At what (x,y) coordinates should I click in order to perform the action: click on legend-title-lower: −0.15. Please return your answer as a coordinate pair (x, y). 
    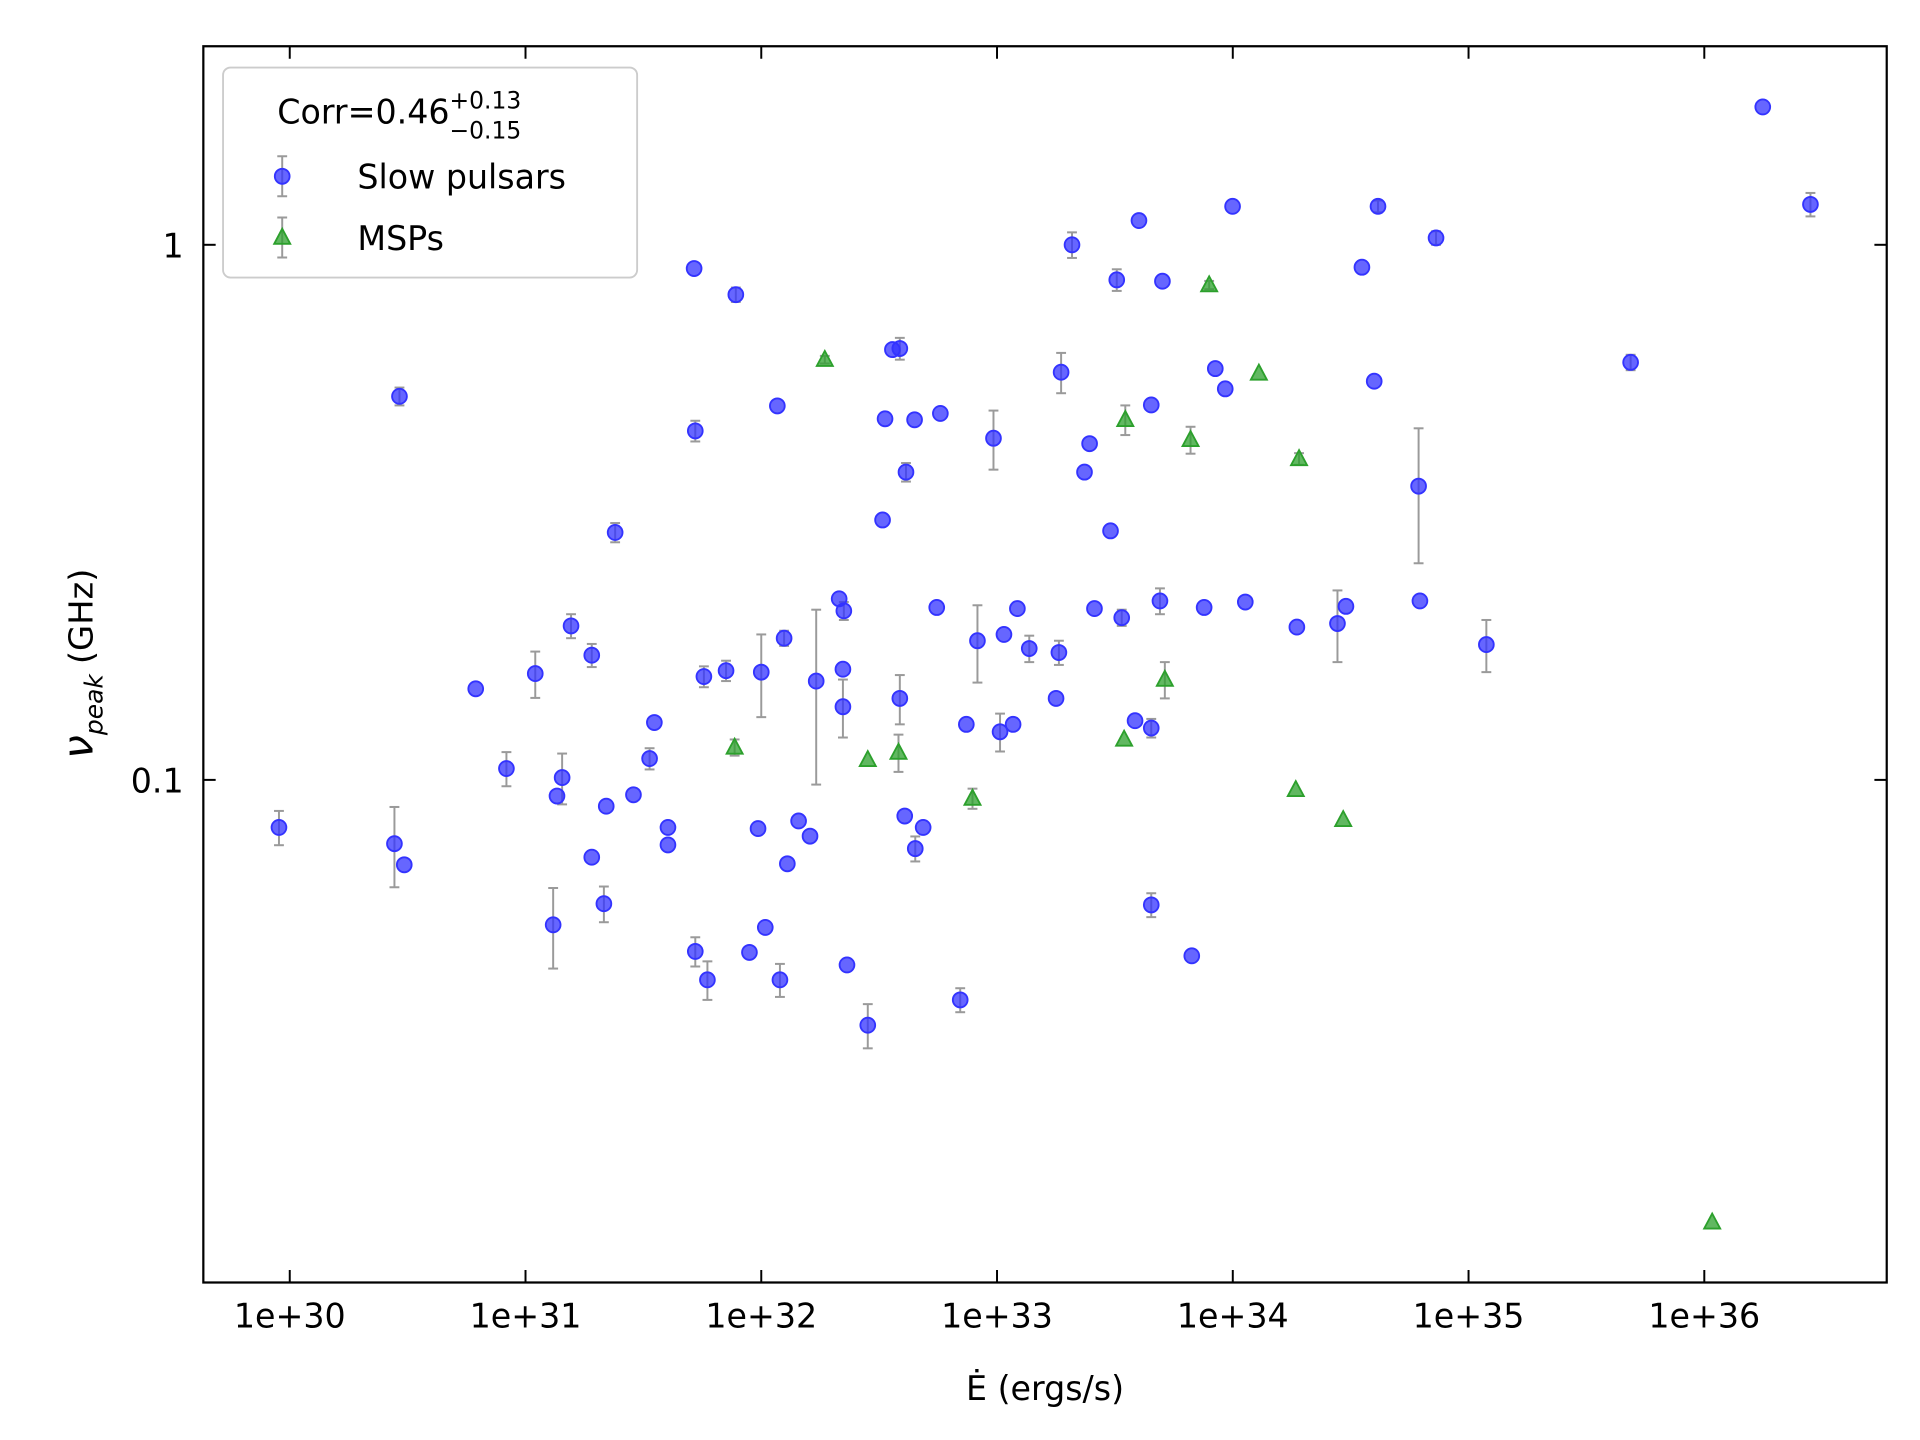
    Looking at the image, I should click on (486, 131).